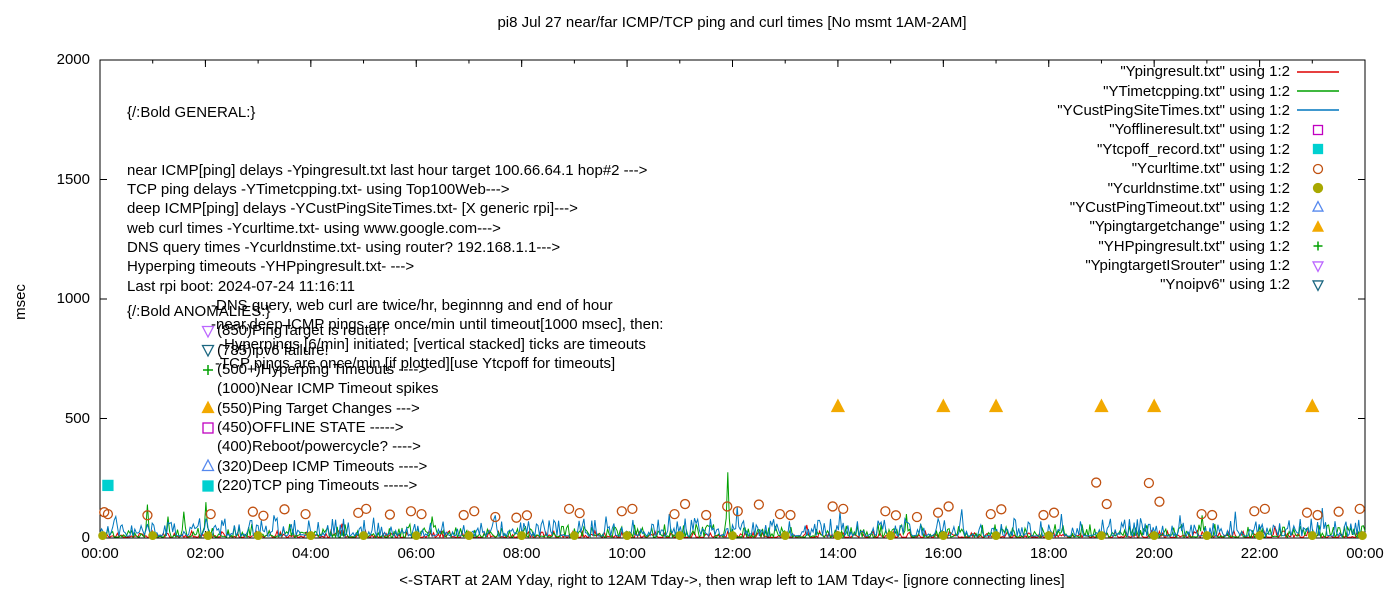 This screenshot has height=600, width=1400. I want to click on anomaly-text: (320)Deep ICMP Timeouts ---->, so click(322, 466).